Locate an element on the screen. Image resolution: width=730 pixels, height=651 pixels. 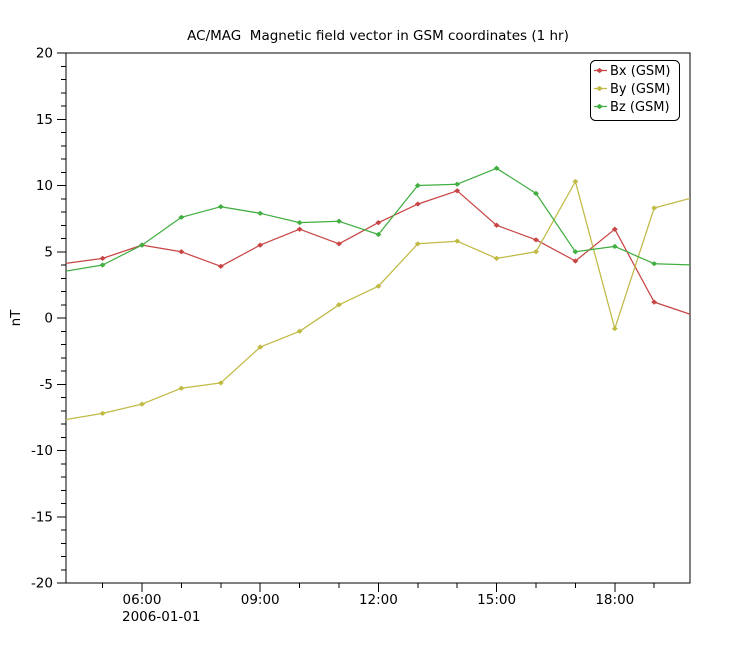
y-axis-labels: 20 15 10 5 0 -5 -10 -15 -20 is located at coordinates (42, 319).